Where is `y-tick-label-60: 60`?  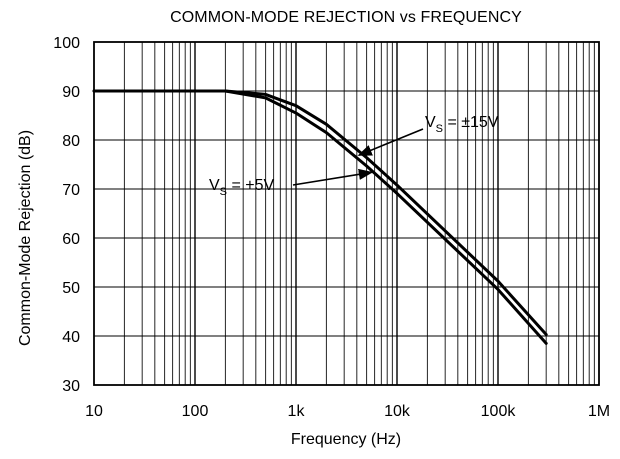 y-tick-label-60: 60 is located at coordinates (71, 239).